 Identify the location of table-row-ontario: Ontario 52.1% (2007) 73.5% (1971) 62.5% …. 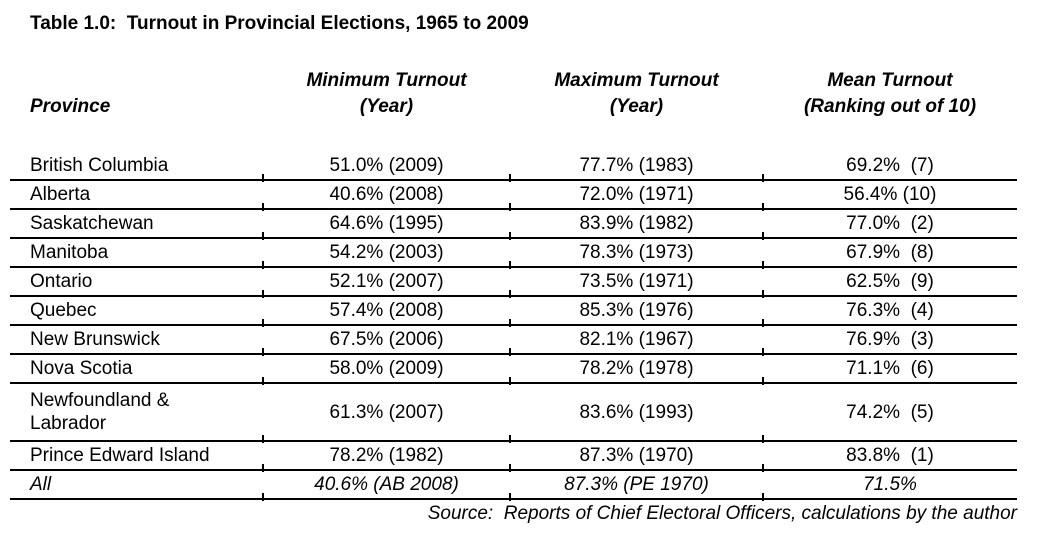
(513, 283).